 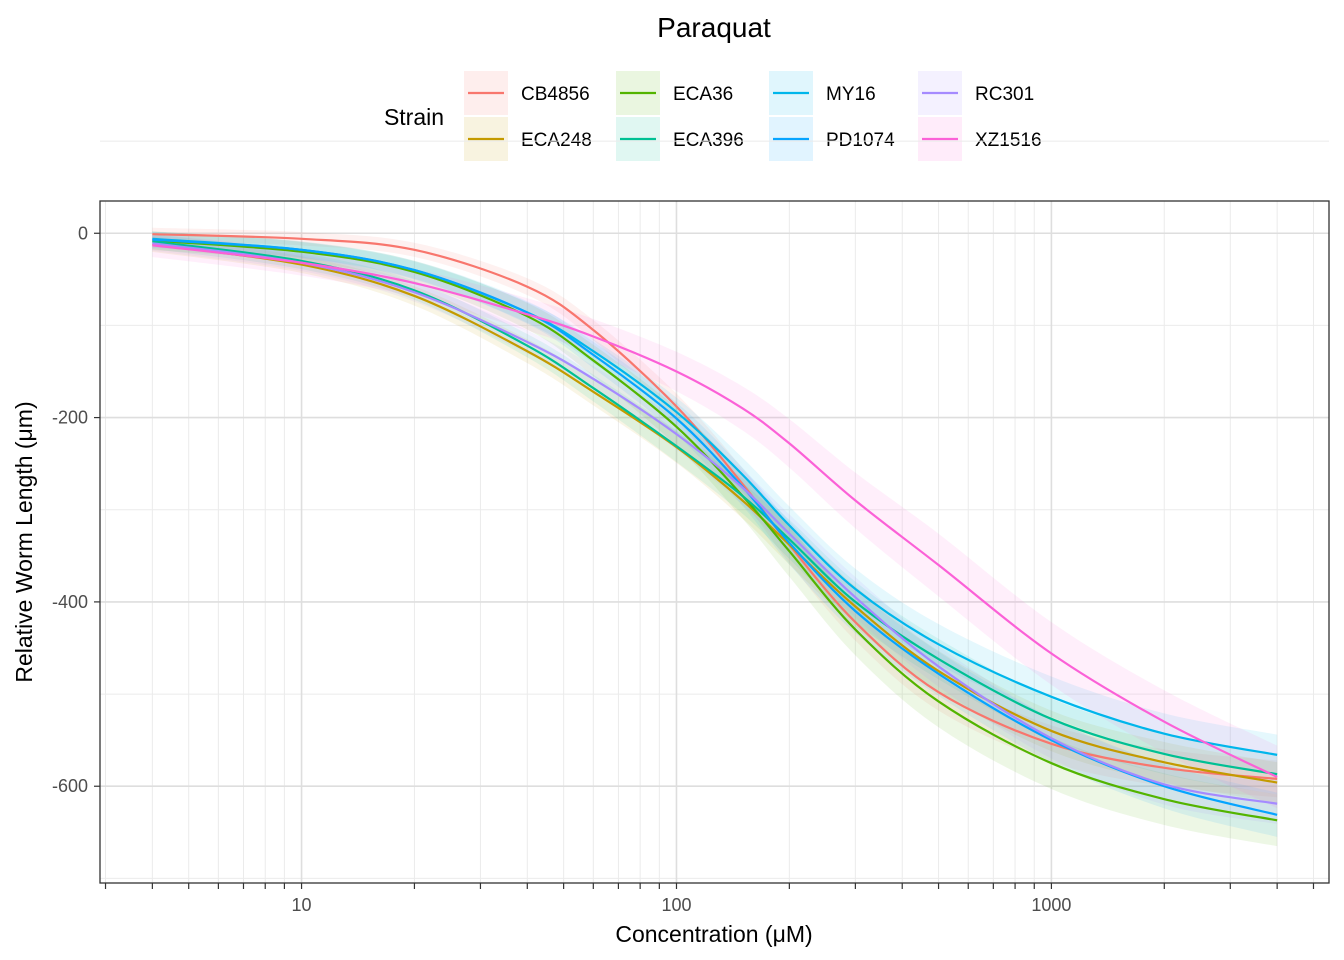 I want to click on x-tick-label: 100, so click(x=676, y=905).